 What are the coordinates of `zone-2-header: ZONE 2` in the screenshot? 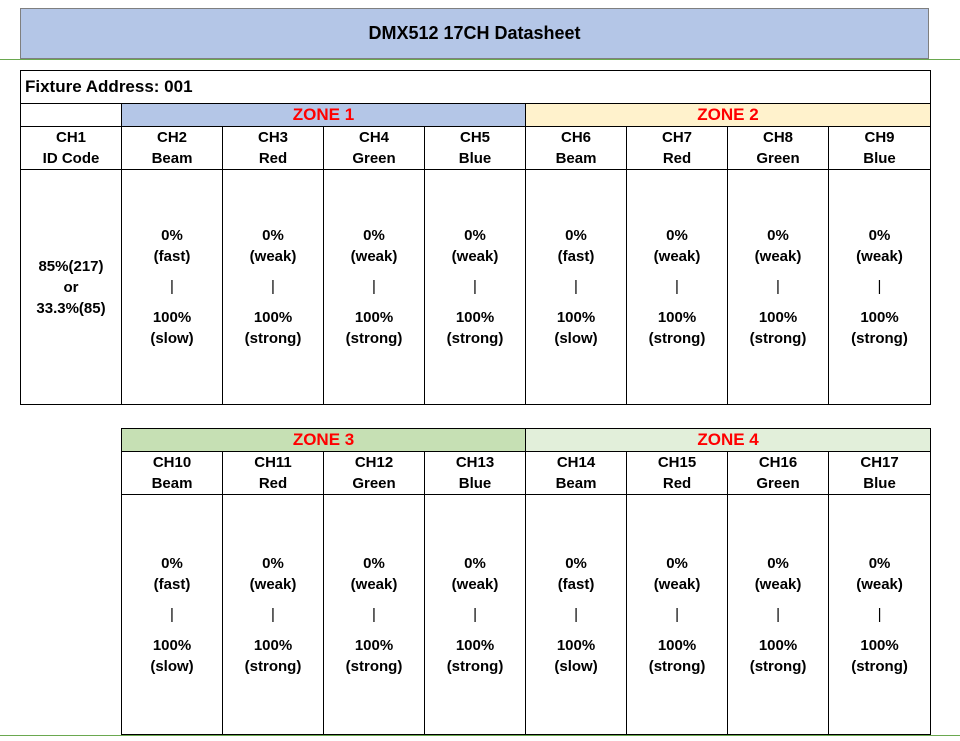 It's located at (728, 115).